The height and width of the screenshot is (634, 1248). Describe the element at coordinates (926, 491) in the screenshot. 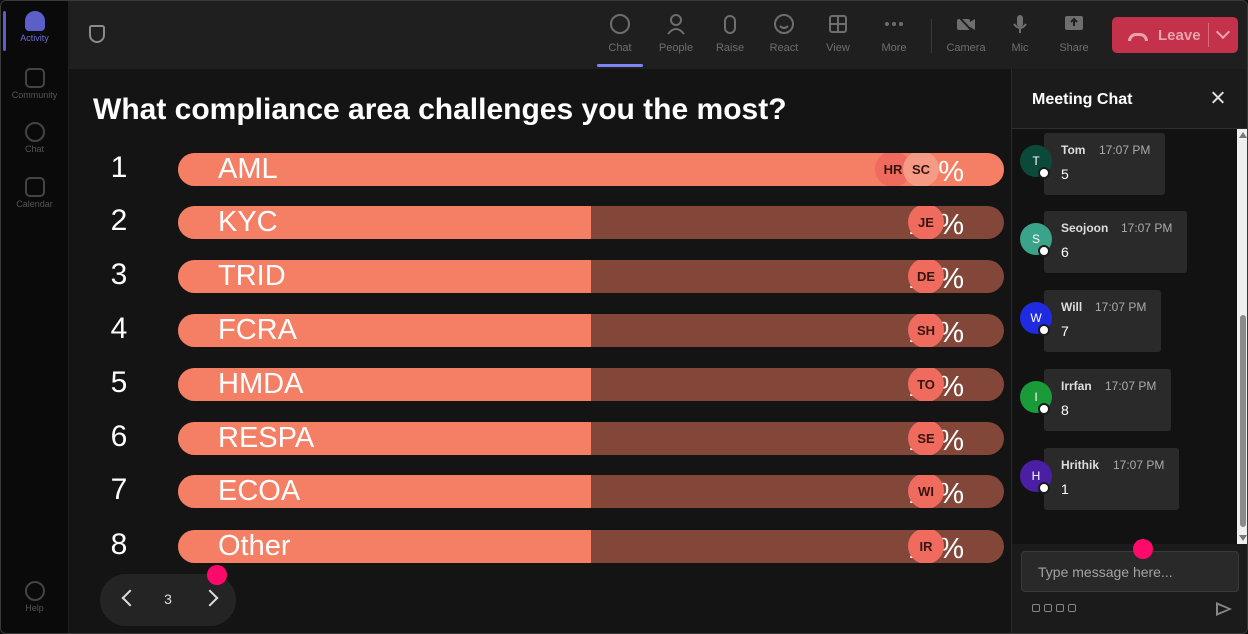

I see `voter-avatar: WI` at that location.